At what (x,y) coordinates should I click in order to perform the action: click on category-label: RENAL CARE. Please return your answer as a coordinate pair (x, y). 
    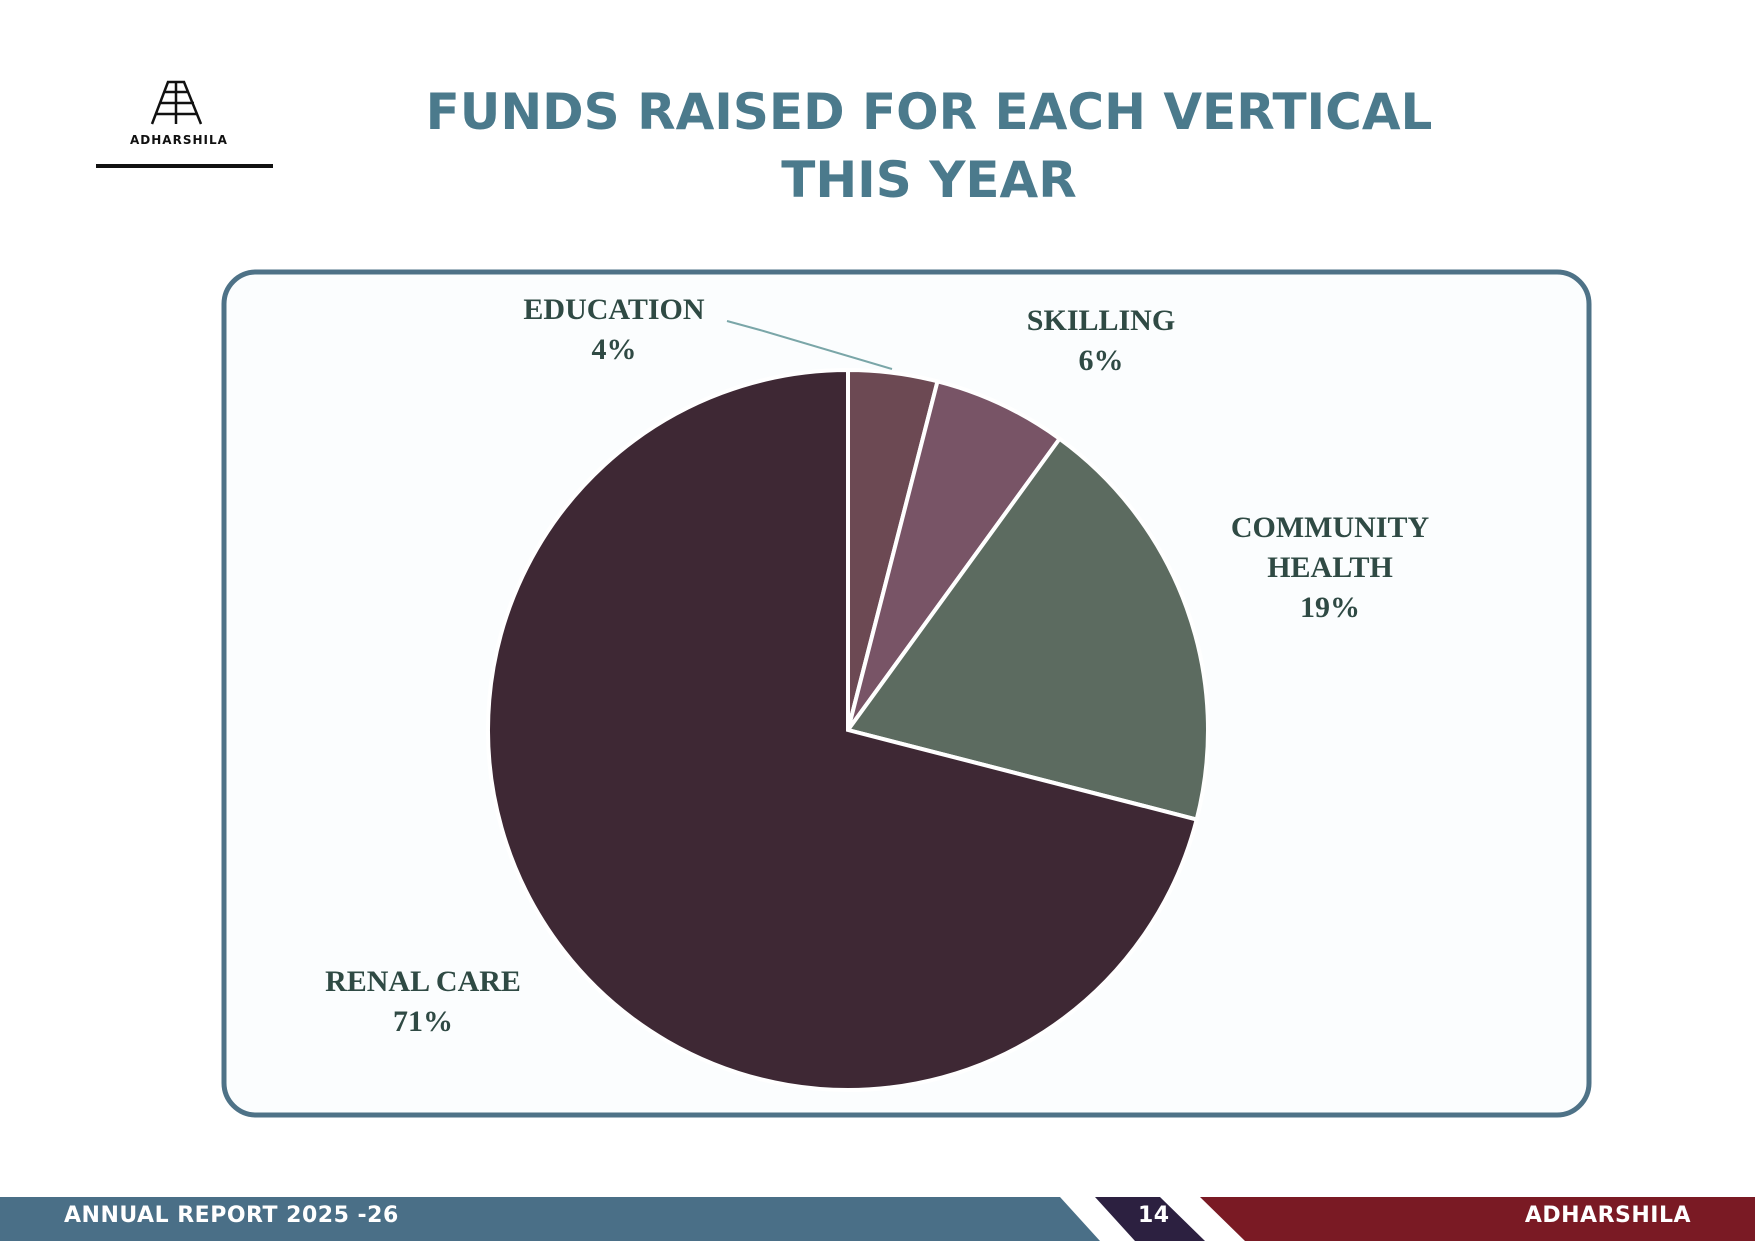
    Looking at the image, I should click on (423, 981).